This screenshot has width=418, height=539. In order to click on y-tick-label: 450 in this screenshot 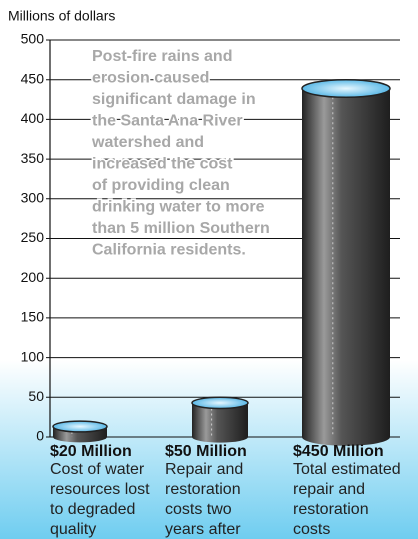, I will do `click(33, 78)`.